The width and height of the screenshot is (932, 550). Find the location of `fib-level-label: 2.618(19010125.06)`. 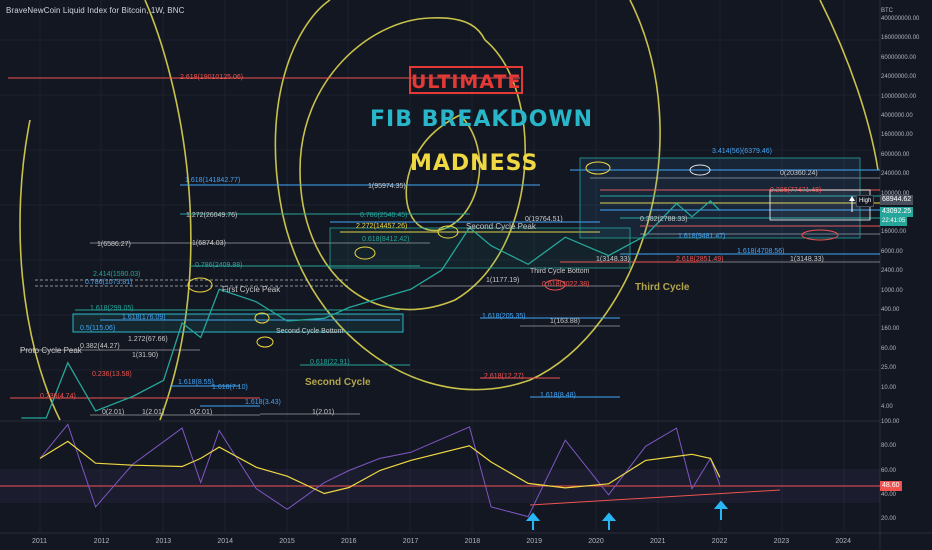

fib-level-label: 2.618(19010125.06) is located at coordinates (212, 77).